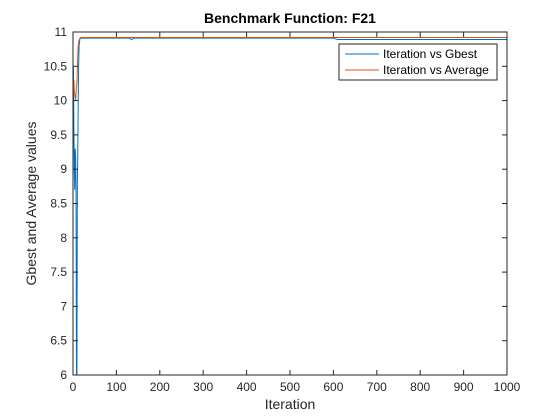 Image resolution: width=560 pixels, height=420 pixels. I want to click on y-tick-label: 8, so click(63, 238).